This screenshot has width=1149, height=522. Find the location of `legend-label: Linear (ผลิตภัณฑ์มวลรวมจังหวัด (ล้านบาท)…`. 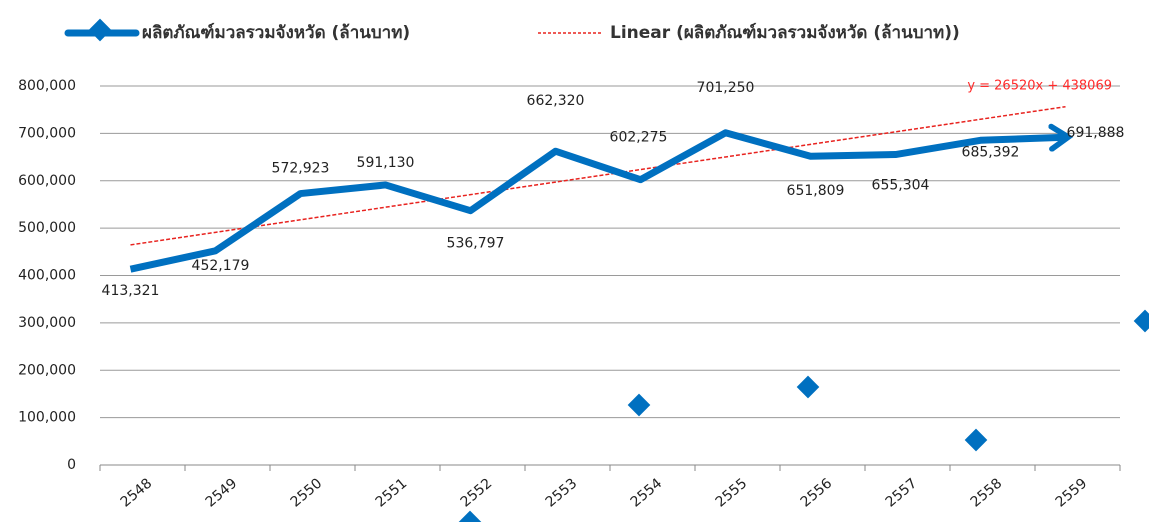

legend-label: Linear (ผลิตภัณฑ์มวลรวมจังหวัด (ล้านบาท)… is located at coordinates (785, 32).